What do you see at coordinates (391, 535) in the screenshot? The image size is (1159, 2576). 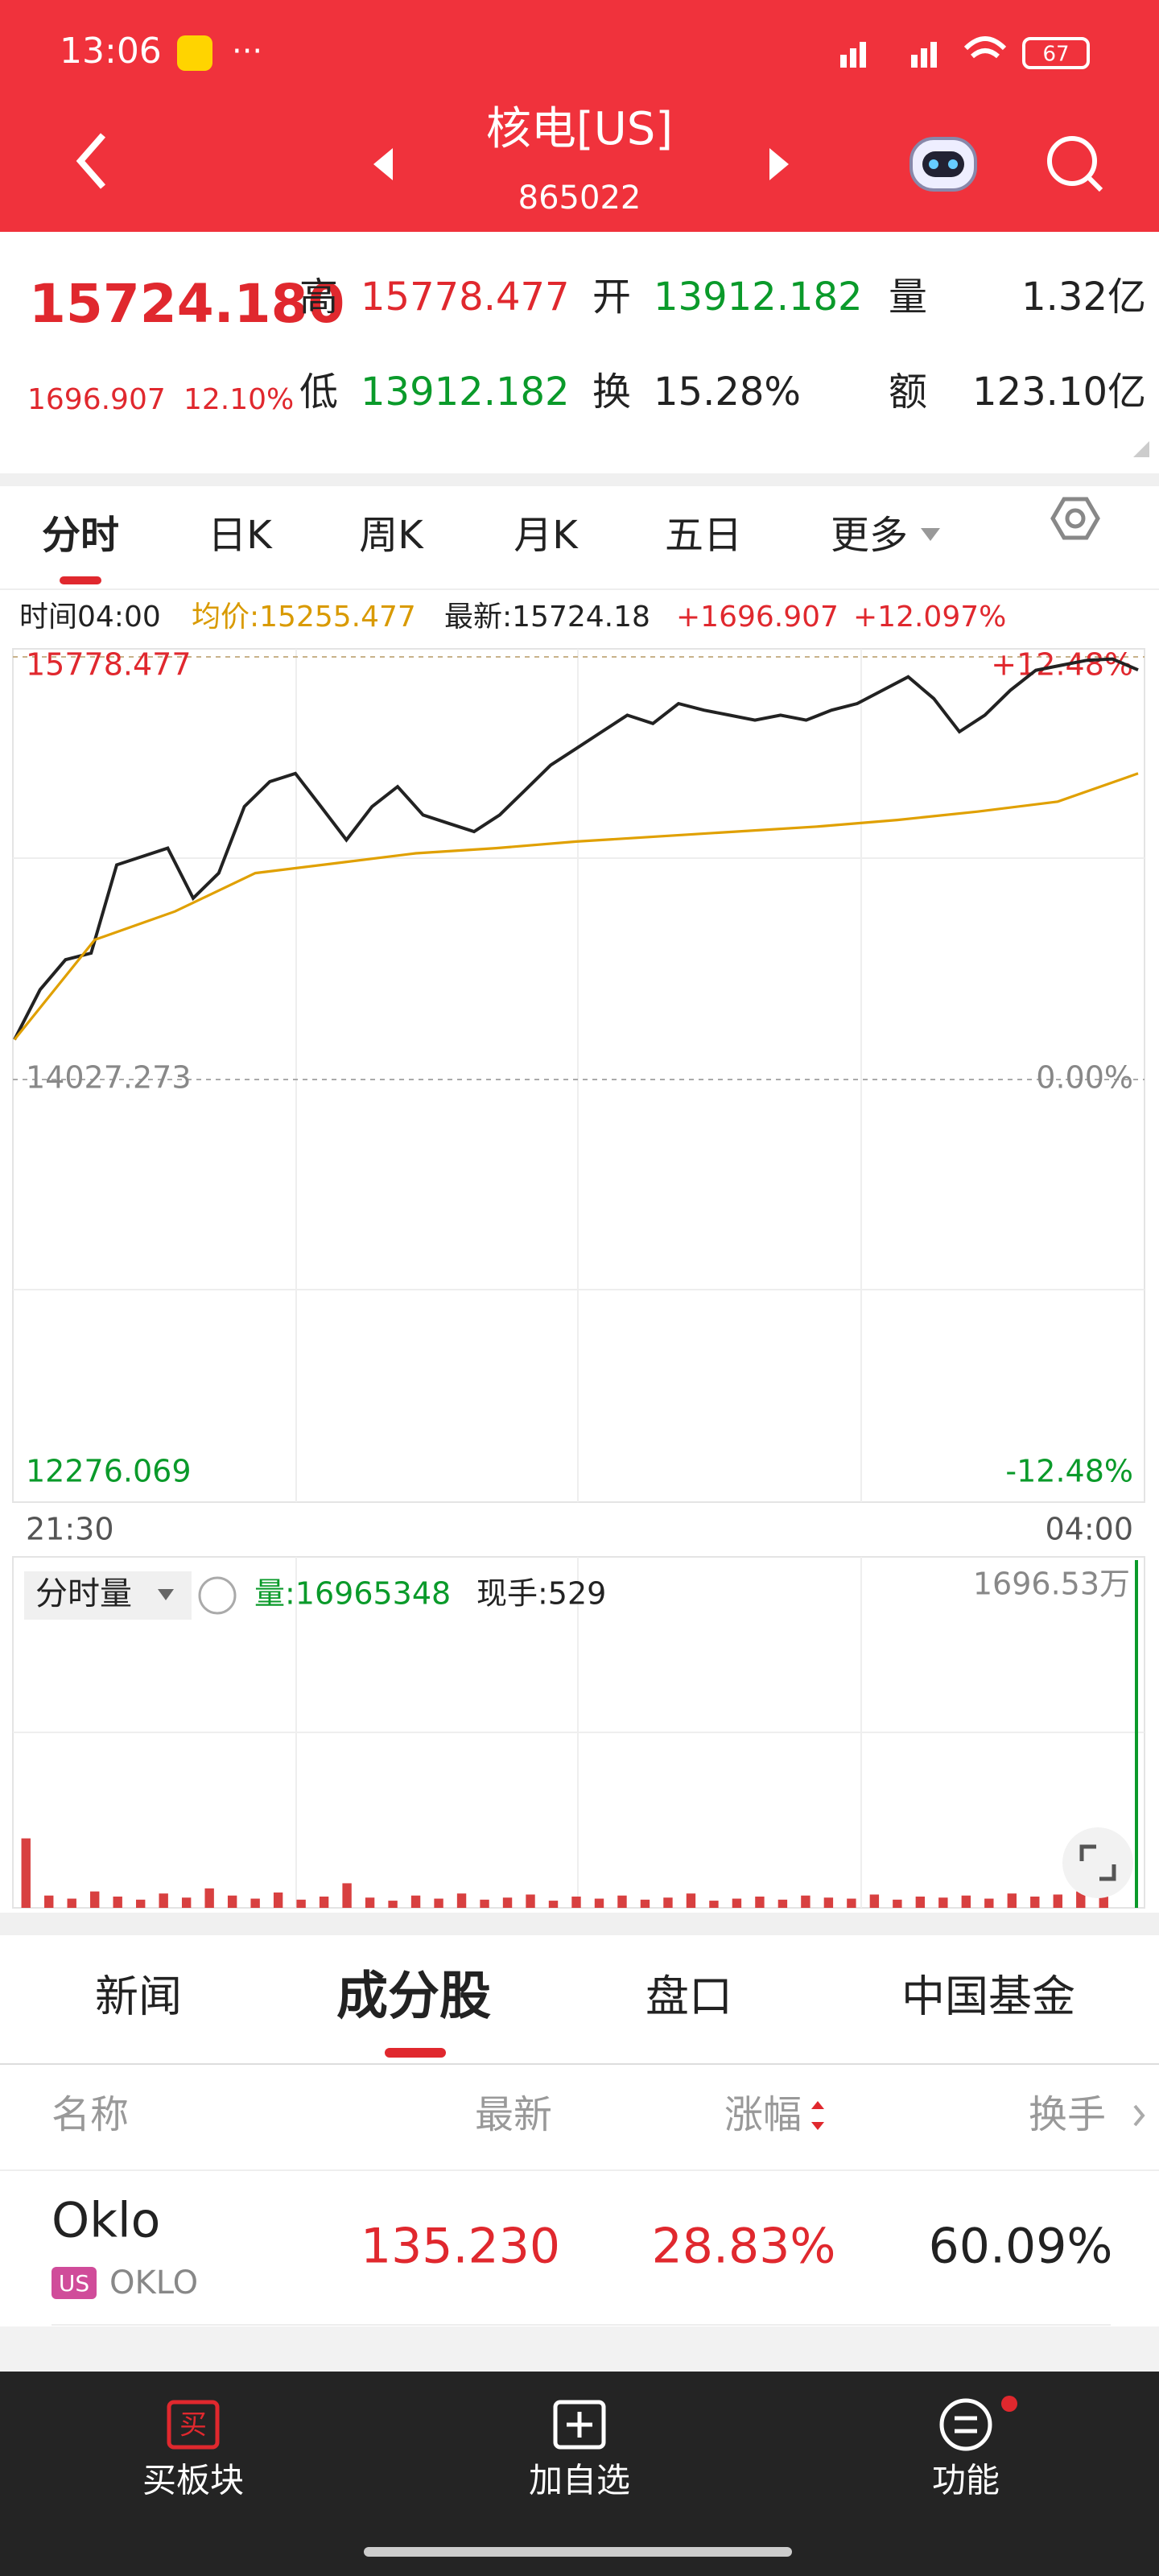 I see `period-tab: 周K` at bounding box center [391, 535].